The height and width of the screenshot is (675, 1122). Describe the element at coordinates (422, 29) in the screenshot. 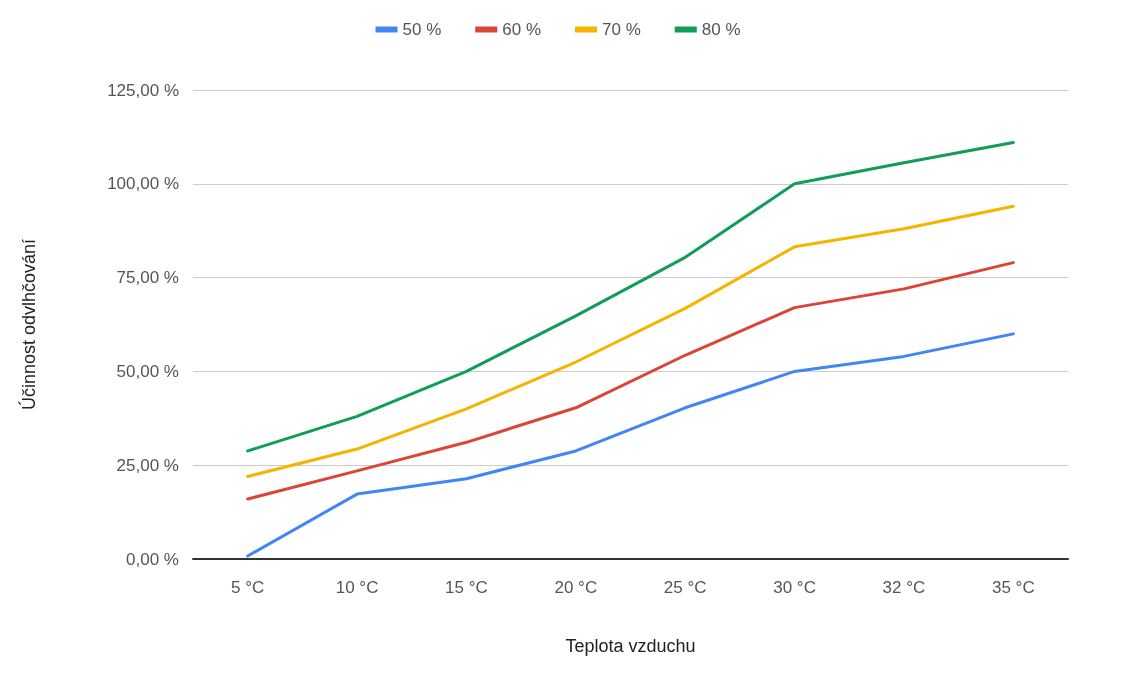

I see `legend-label: 50 %` at that location.